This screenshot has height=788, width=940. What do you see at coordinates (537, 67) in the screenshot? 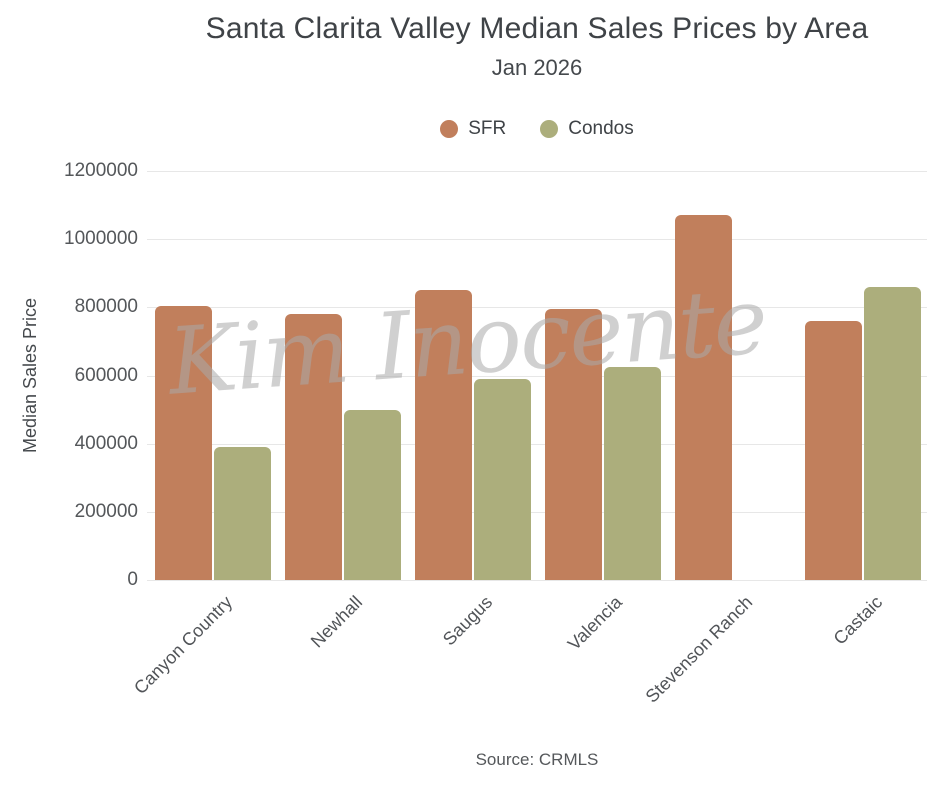
I see `page-subtitle: Jan 2026` at bounding box center [537, 67].